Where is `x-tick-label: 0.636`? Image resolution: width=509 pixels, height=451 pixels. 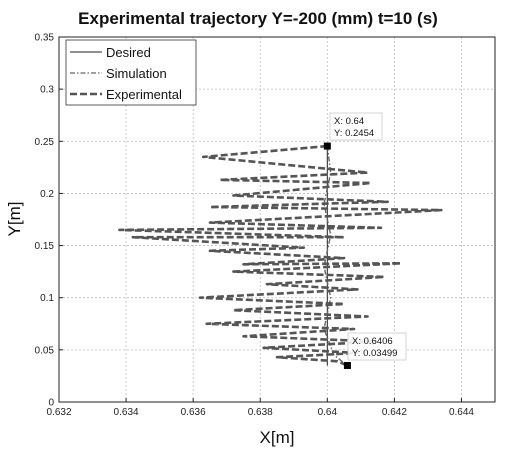
x-tick-label: 0.636 is located at coordinates (193, 412).